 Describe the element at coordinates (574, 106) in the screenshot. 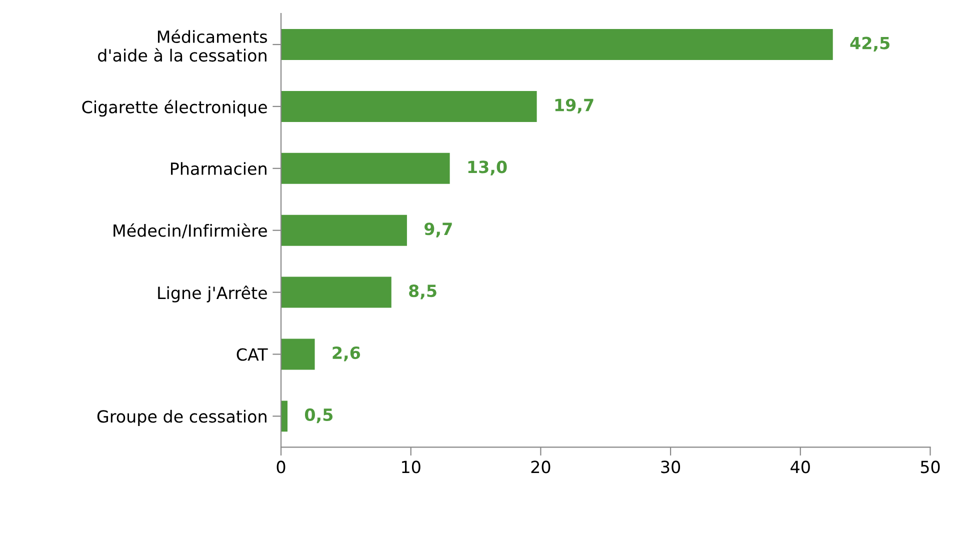

I see `data-label: 19,7` at that location.